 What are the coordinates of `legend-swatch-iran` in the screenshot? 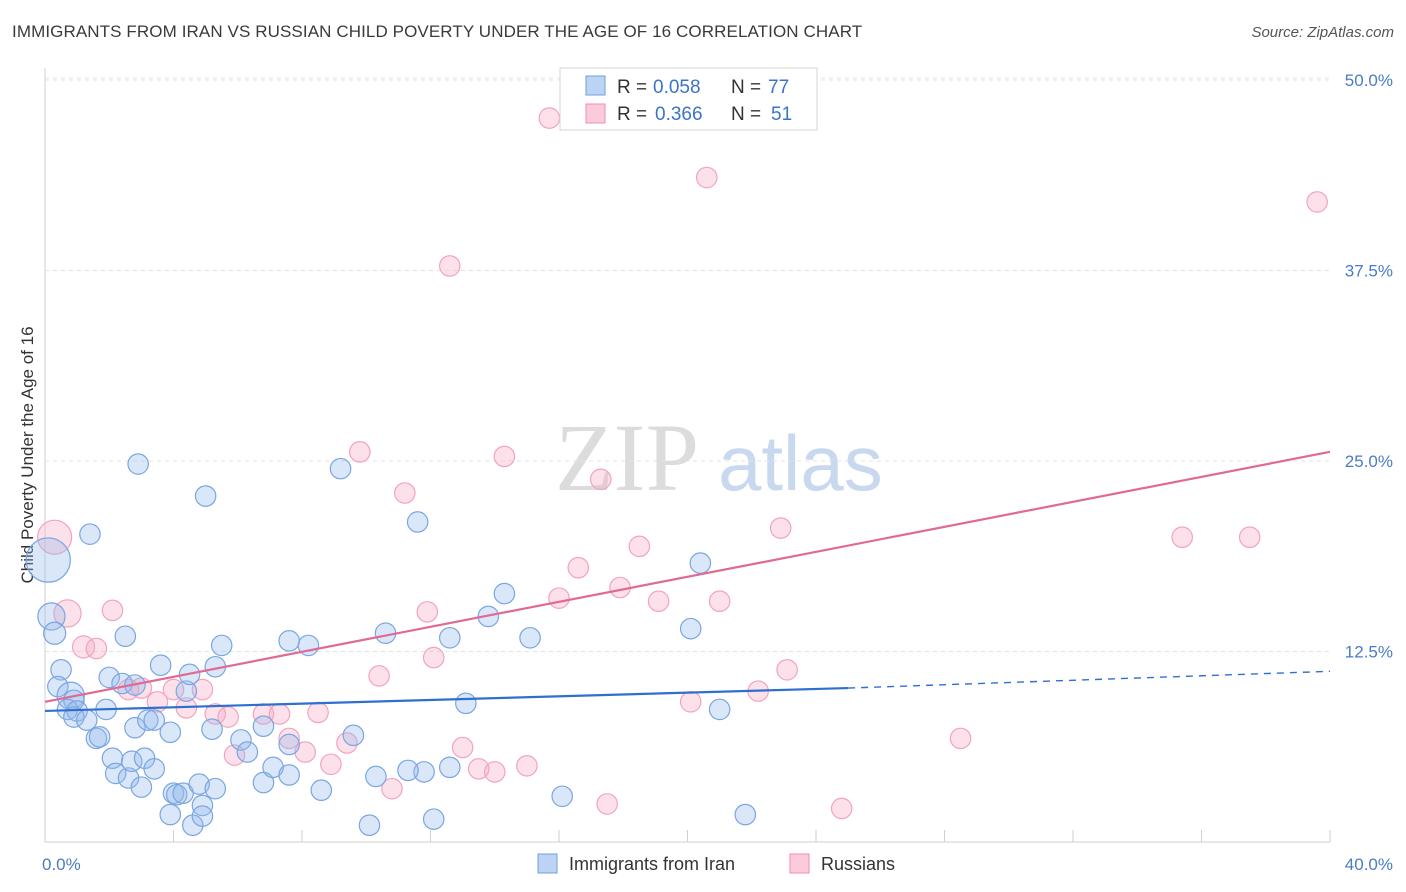 It's located at (595, 85).